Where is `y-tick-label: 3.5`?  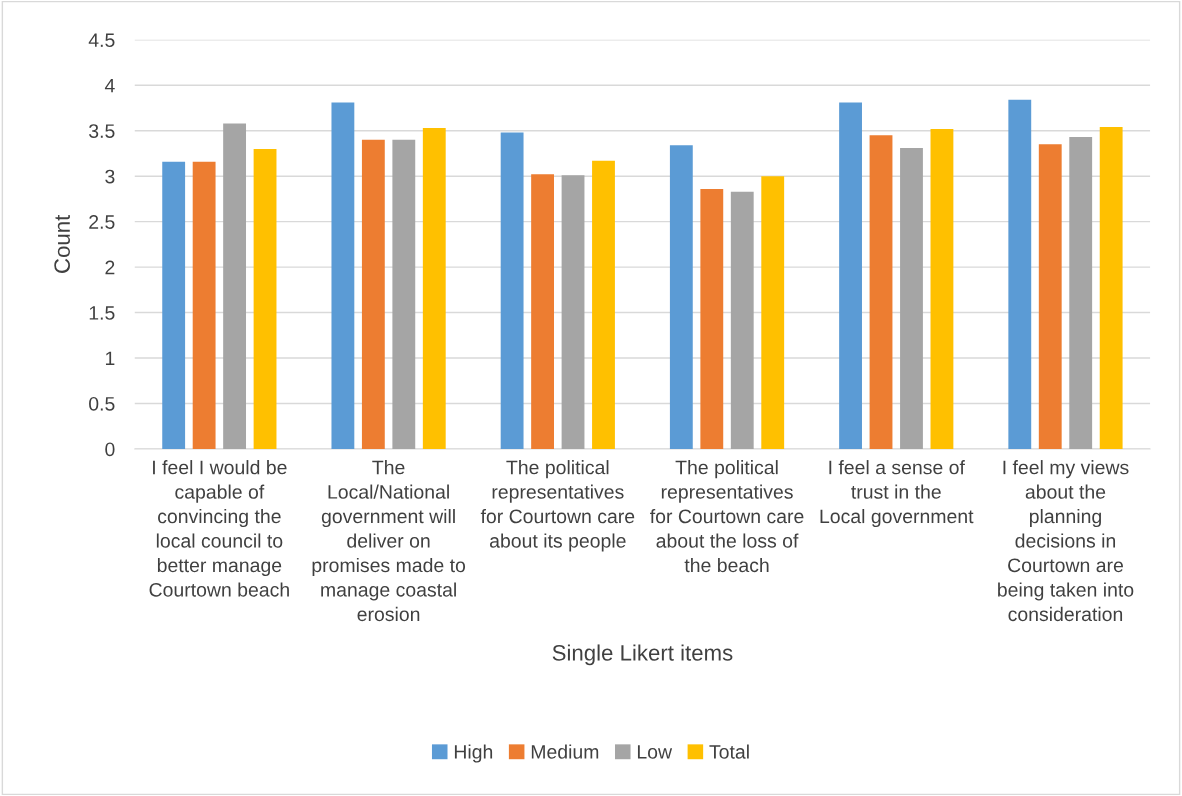
y-tick-label: 3.5 is located at coordinates (102, 131).